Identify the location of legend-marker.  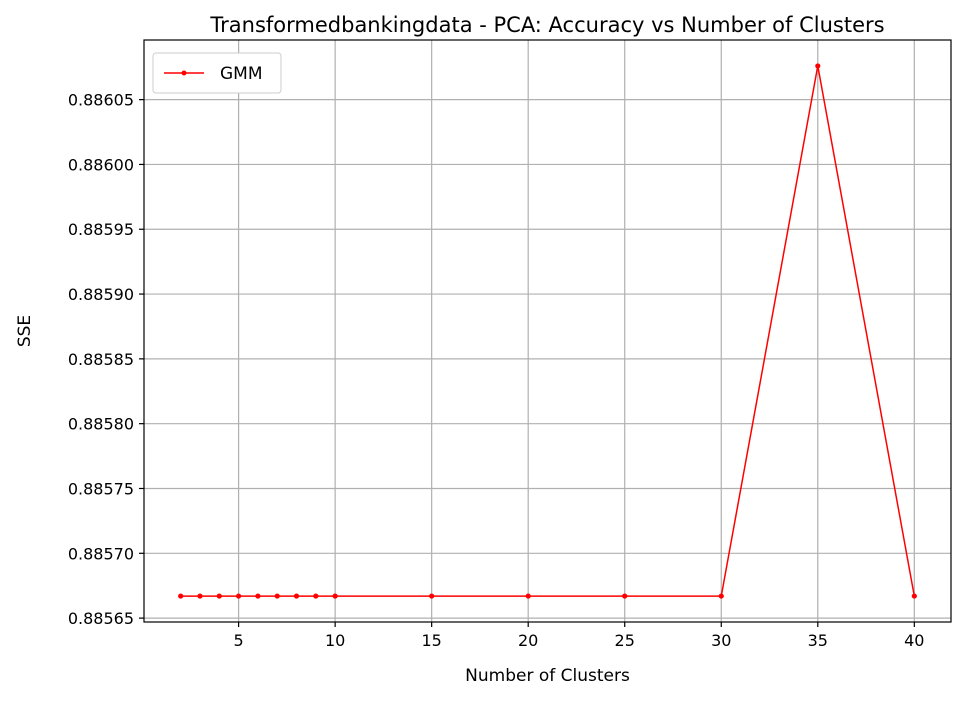
(184, 73).